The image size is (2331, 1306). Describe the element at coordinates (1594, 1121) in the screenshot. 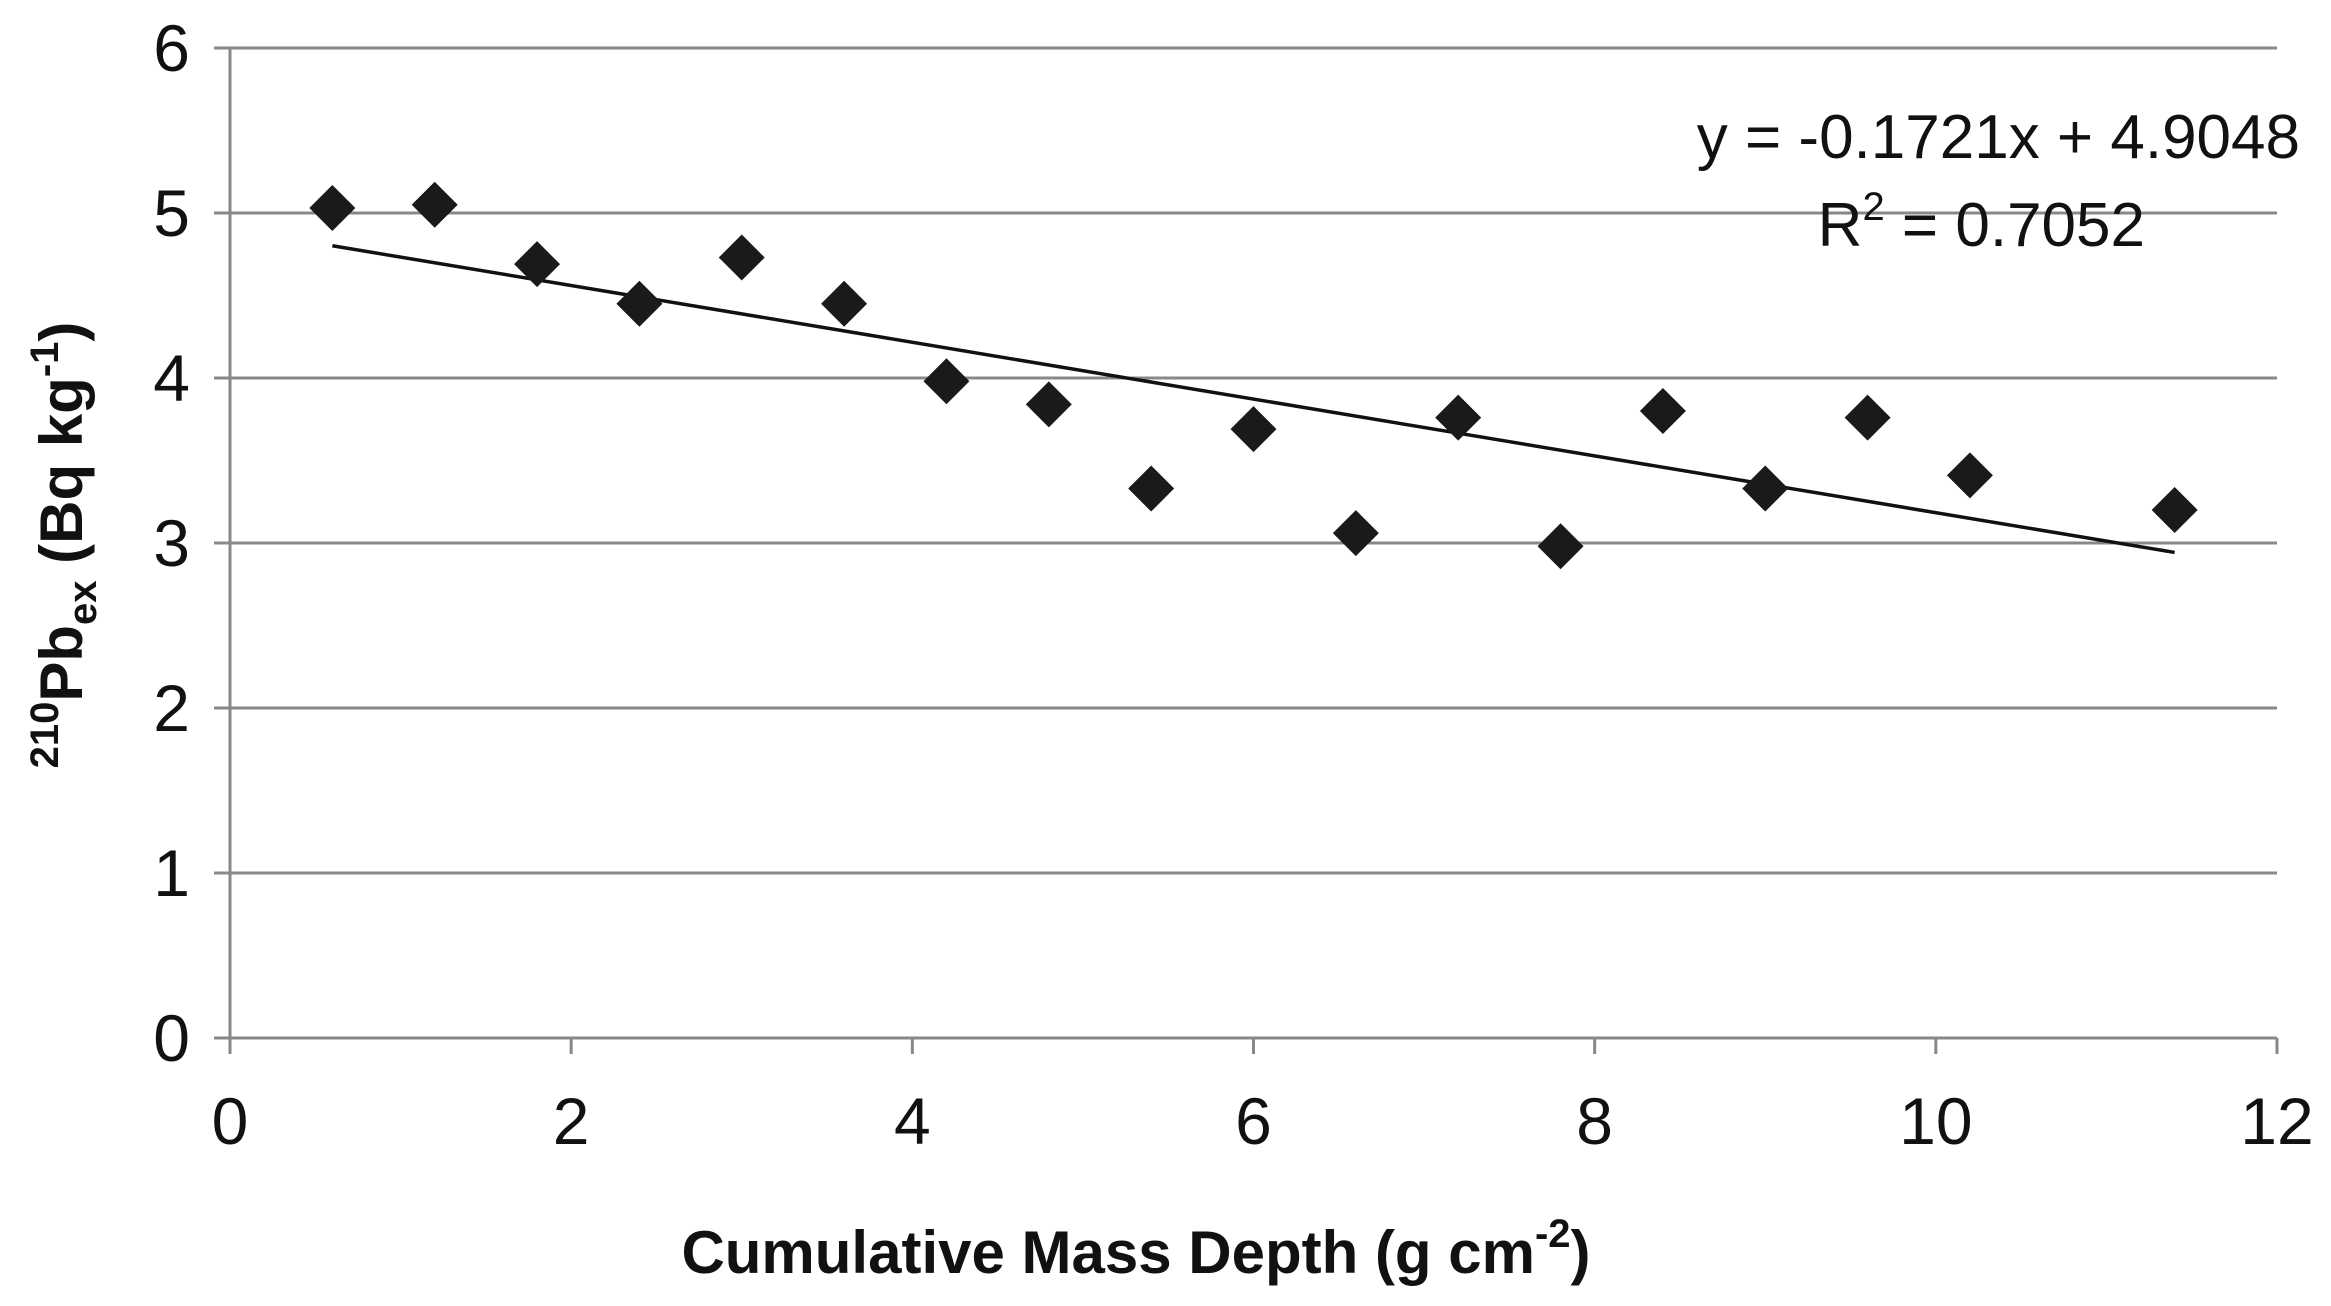

I see `x-tick-label-8: 8` at that location.